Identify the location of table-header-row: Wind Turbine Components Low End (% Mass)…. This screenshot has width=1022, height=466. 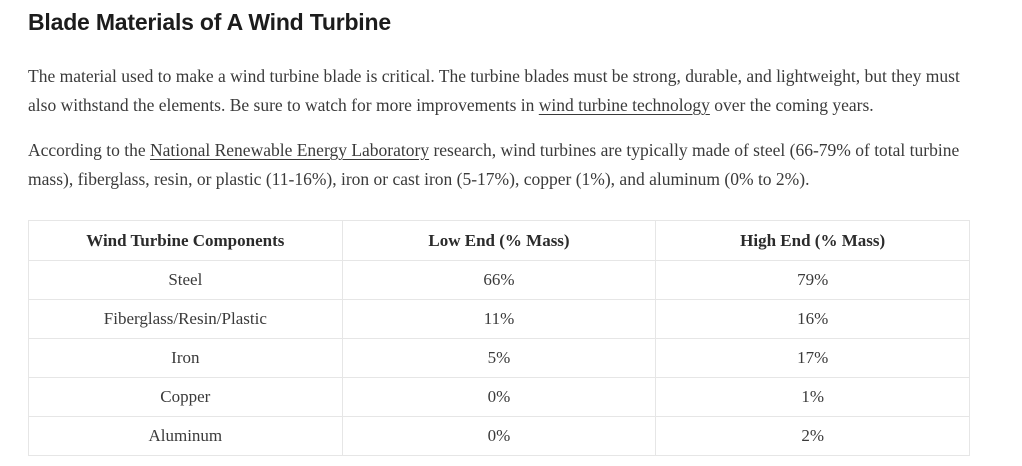
(499, 240).